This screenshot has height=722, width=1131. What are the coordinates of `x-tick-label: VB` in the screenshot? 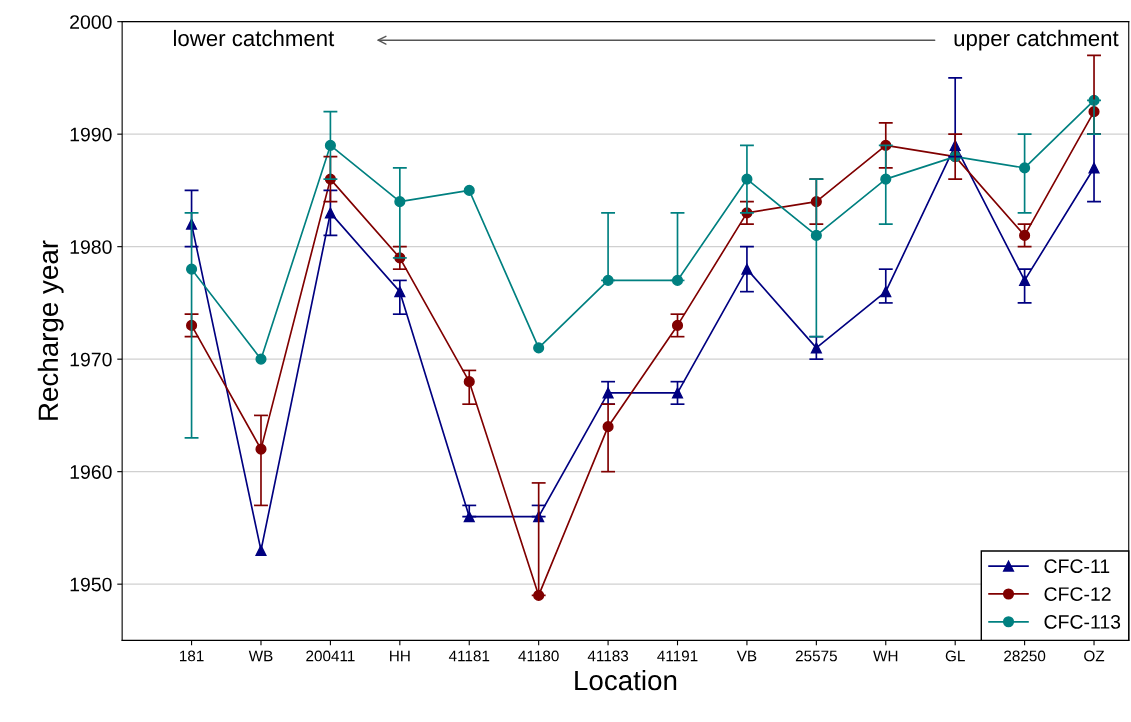 It's located at (746, 656).